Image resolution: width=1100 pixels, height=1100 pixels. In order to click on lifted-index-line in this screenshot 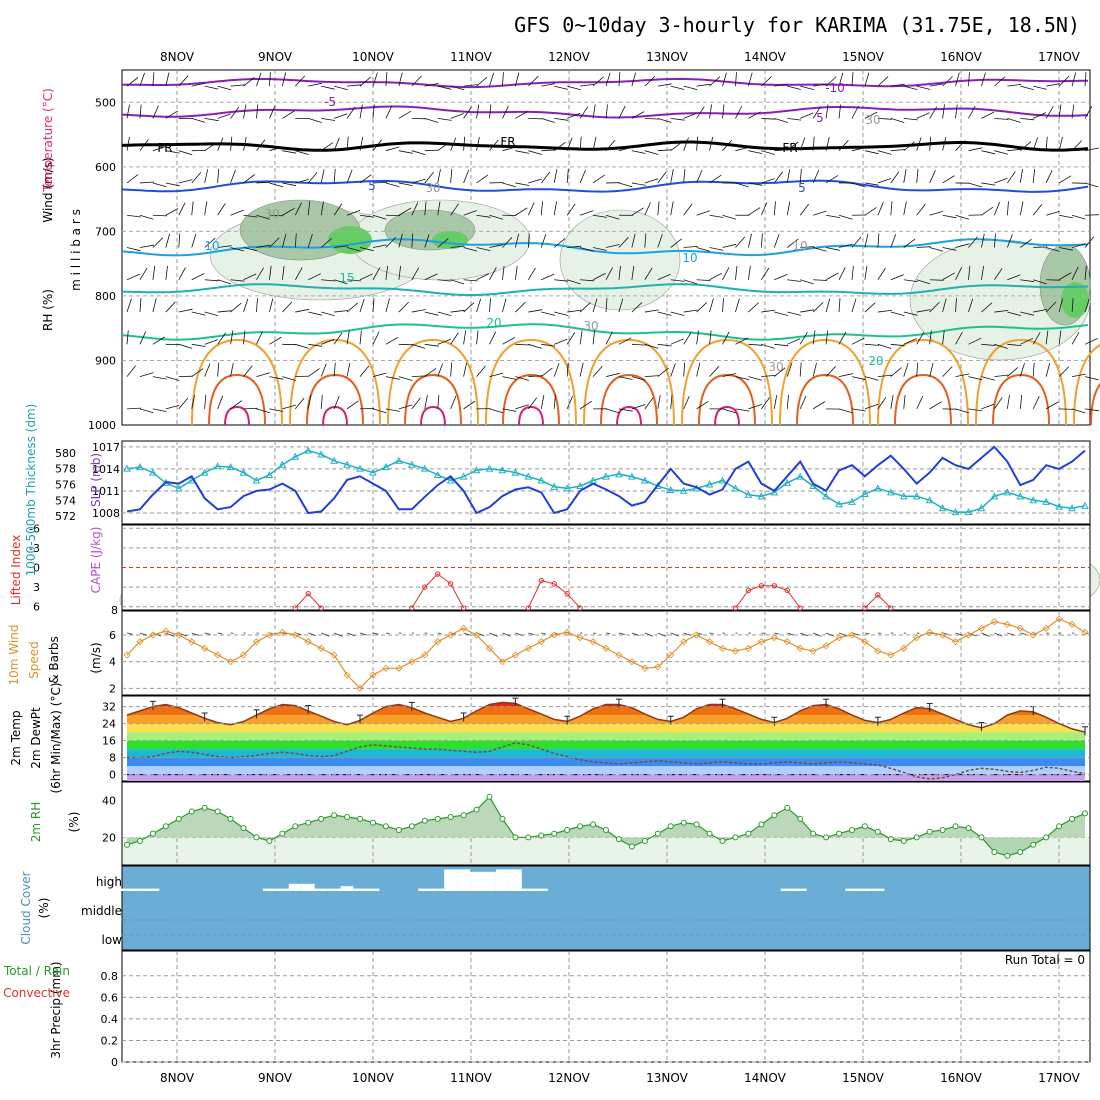, I will do `click(438, 591)`.